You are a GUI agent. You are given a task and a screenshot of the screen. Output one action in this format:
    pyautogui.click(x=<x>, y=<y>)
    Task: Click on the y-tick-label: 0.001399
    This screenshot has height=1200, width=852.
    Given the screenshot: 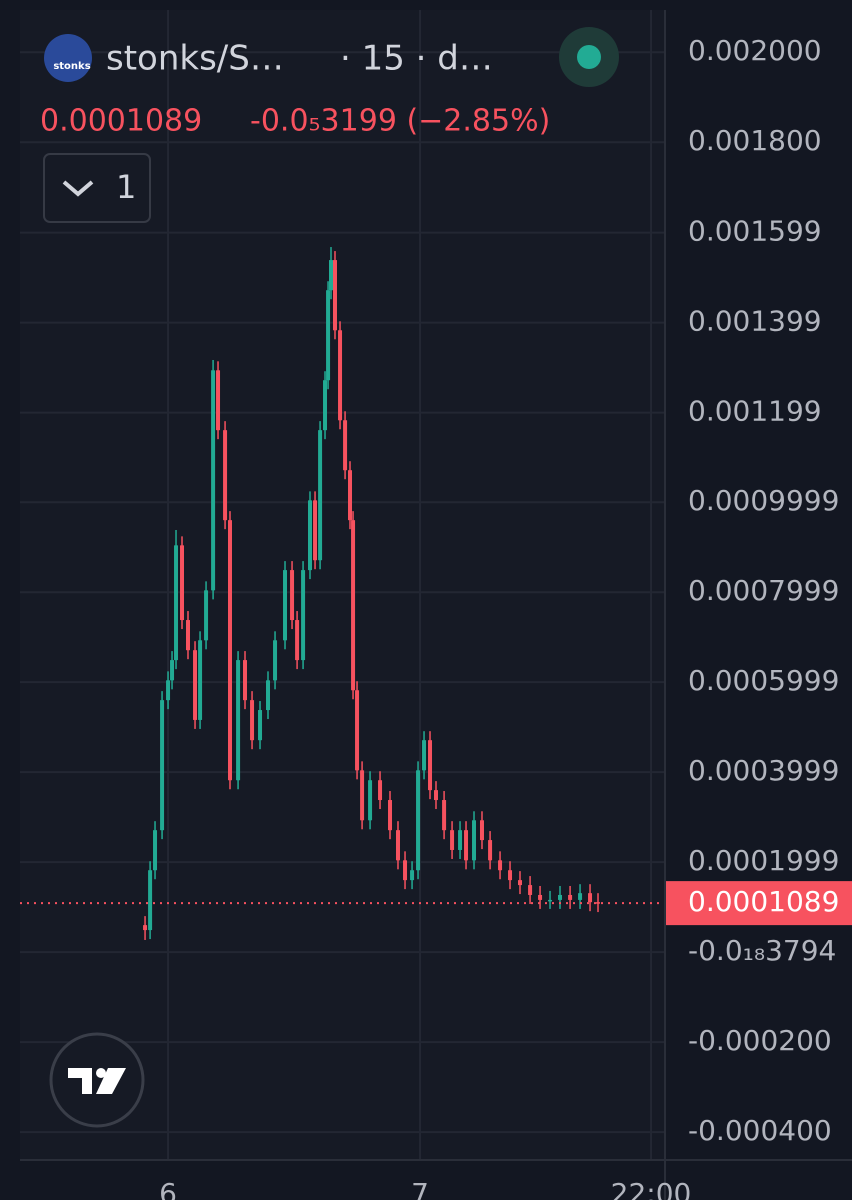 What is the action you would take?
    pyautogui.click(x=755, y=321)
    